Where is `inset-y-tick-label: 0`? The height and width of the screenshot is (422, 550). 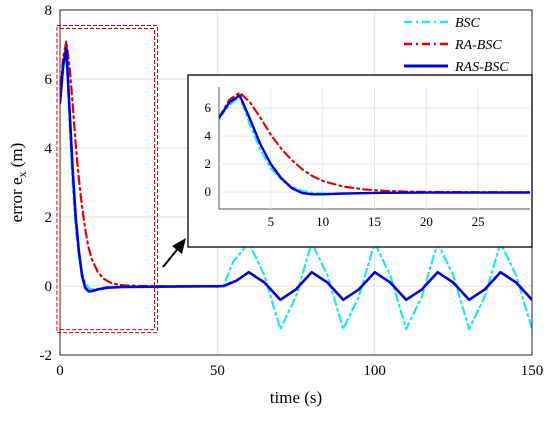 inset-y-tick-label: 0 is located at coordinates (208, 191).